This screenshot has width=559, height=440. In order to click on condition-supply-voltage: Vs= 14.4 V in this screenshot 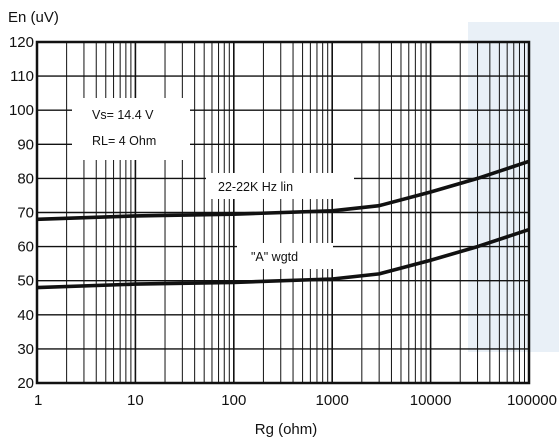, I will do `click(123, 115)`.